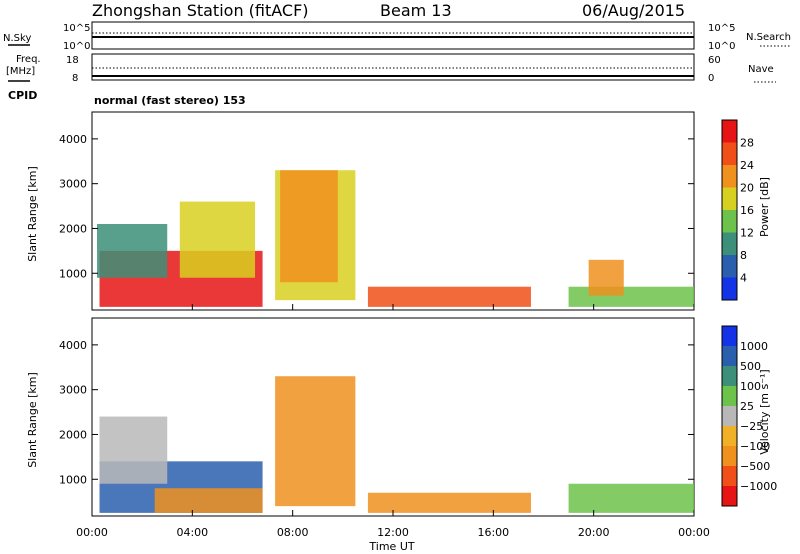  Describe the element at coordinates (747, 165) in the screenshot. I see `power-colorbar-tick: 24` at that location.